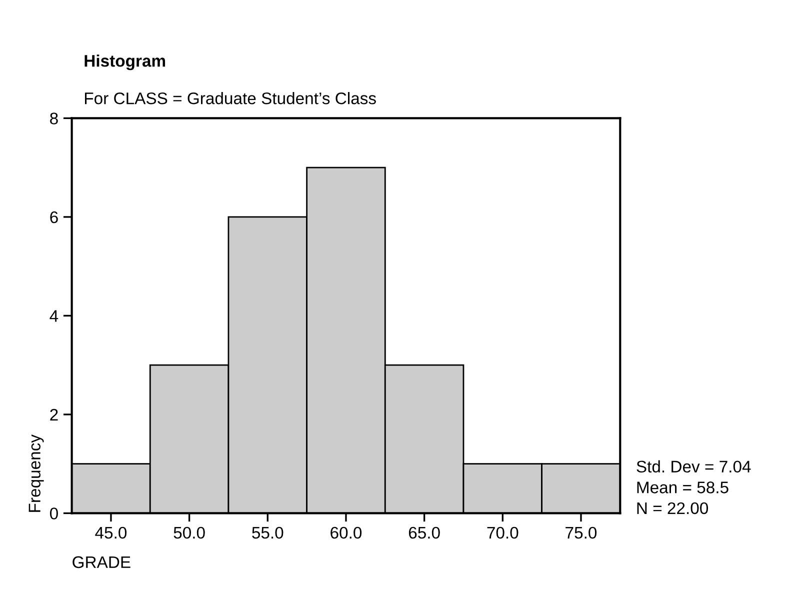 The width and height of the screenshot is (789, 594). What do you see at coordinates (693, 466) in the screenshot?
I see `text: Std. Dev = 7.04` at bounding box center [693, 466].